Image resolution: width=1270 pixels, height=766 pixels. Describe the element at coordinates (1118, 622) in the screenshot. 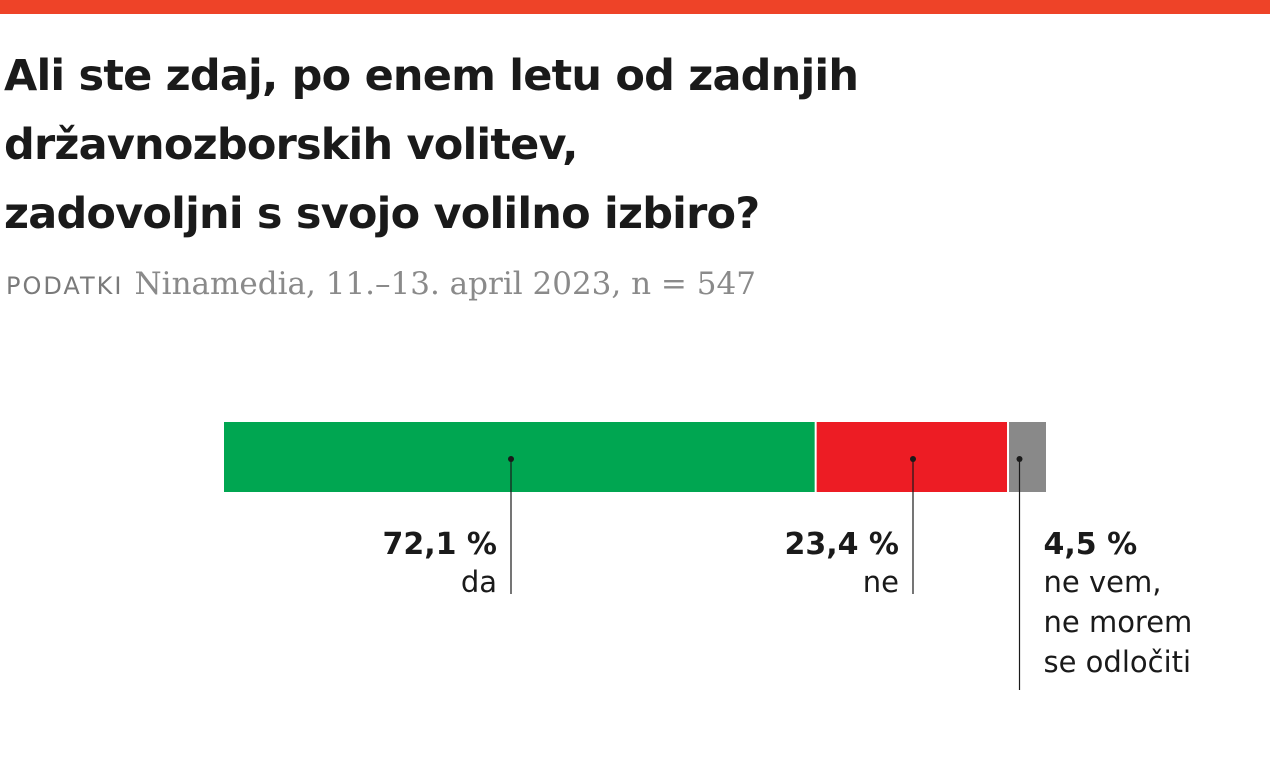

I see `category-label-3-2: ne morem` at that location.